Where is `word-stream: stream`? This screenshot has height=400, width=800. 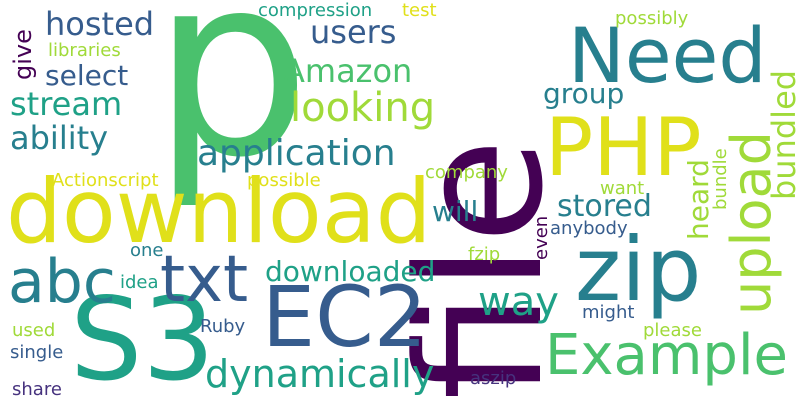
word-stream: stream is located at coordinates (66, 104).